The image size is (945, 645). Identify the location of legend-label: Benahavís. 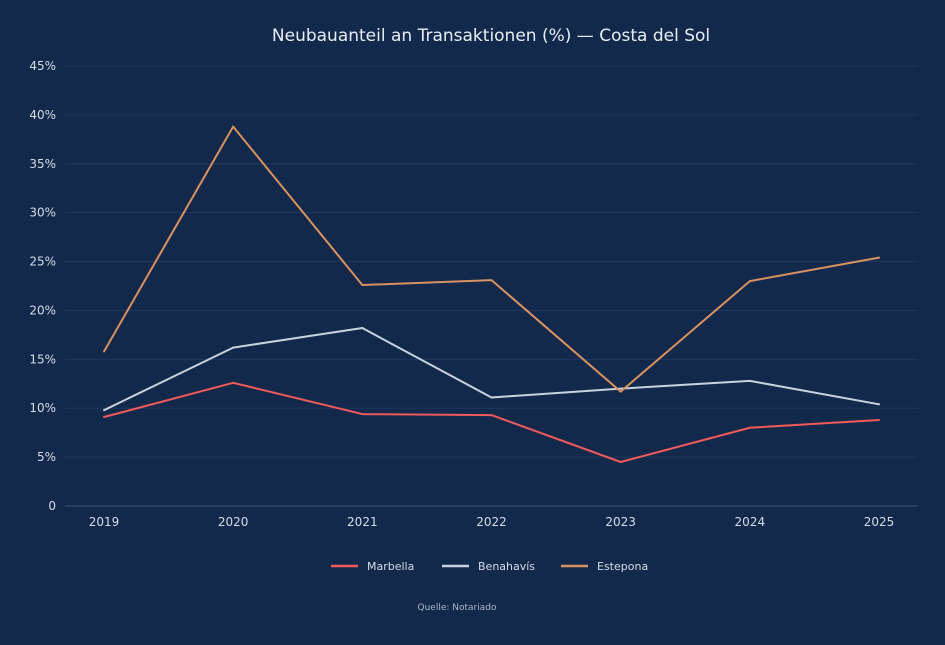
(506, 566).